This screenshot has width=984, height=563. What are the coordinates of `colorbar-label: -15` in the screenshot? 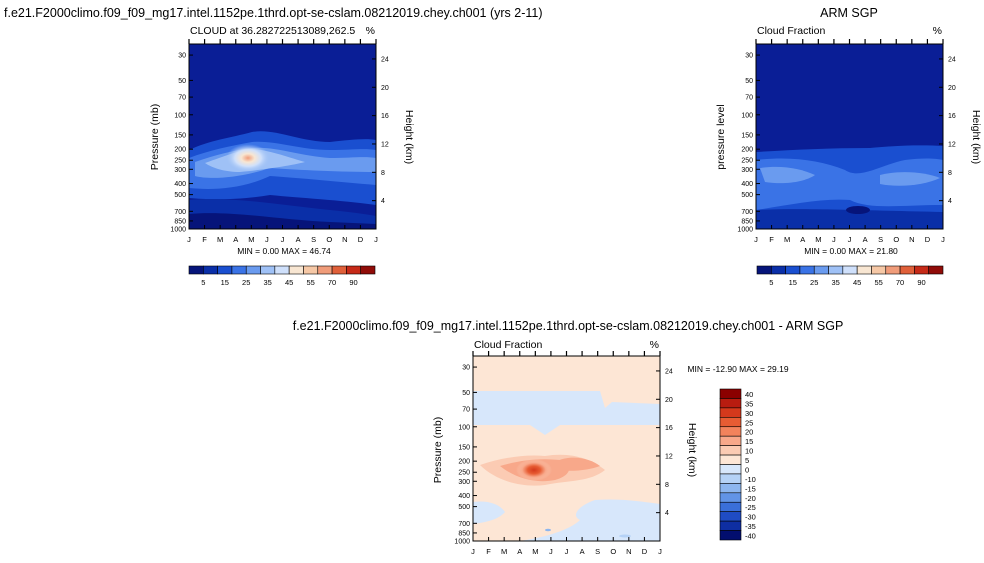 It's located at (750, 488).